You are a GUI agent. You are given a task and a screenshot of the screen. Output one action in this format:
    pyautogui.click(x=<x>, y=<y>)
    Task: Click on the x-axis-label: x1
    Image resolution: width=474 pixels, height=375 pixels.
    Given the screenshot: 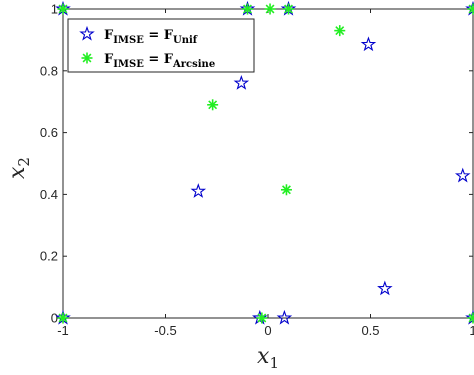 What is the action you would take?
    pyautogui.click(x=268, y=358)
    